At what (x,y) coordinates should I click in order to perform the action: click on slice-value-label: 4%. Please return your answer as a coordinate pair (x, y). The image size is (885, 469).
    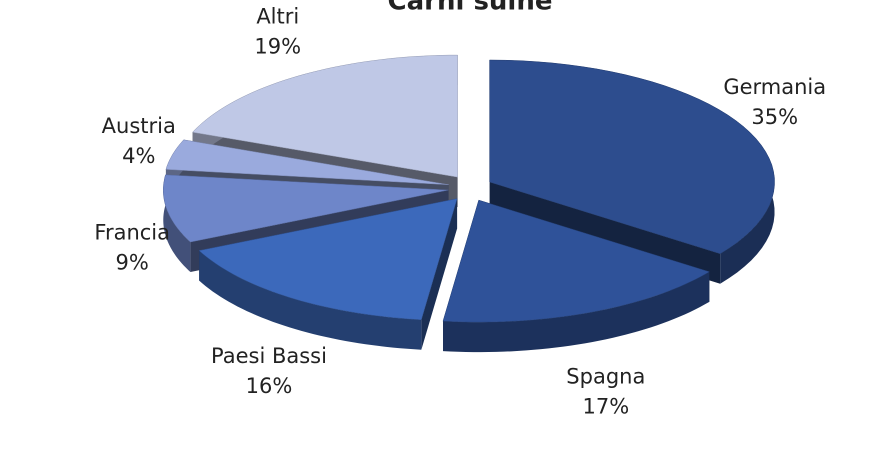
    Looking at the image, I should click on (138, 156).